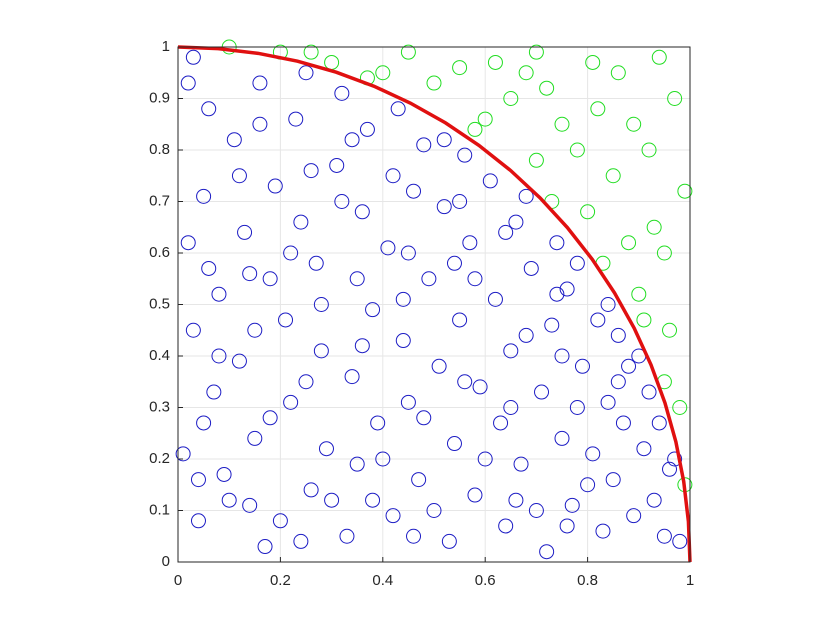 The width and height of the screenshot is (840, 630). Describe the element at coordinates (159, 252) in the screenshot. I see `y-tick-label: 0.6` at that location.